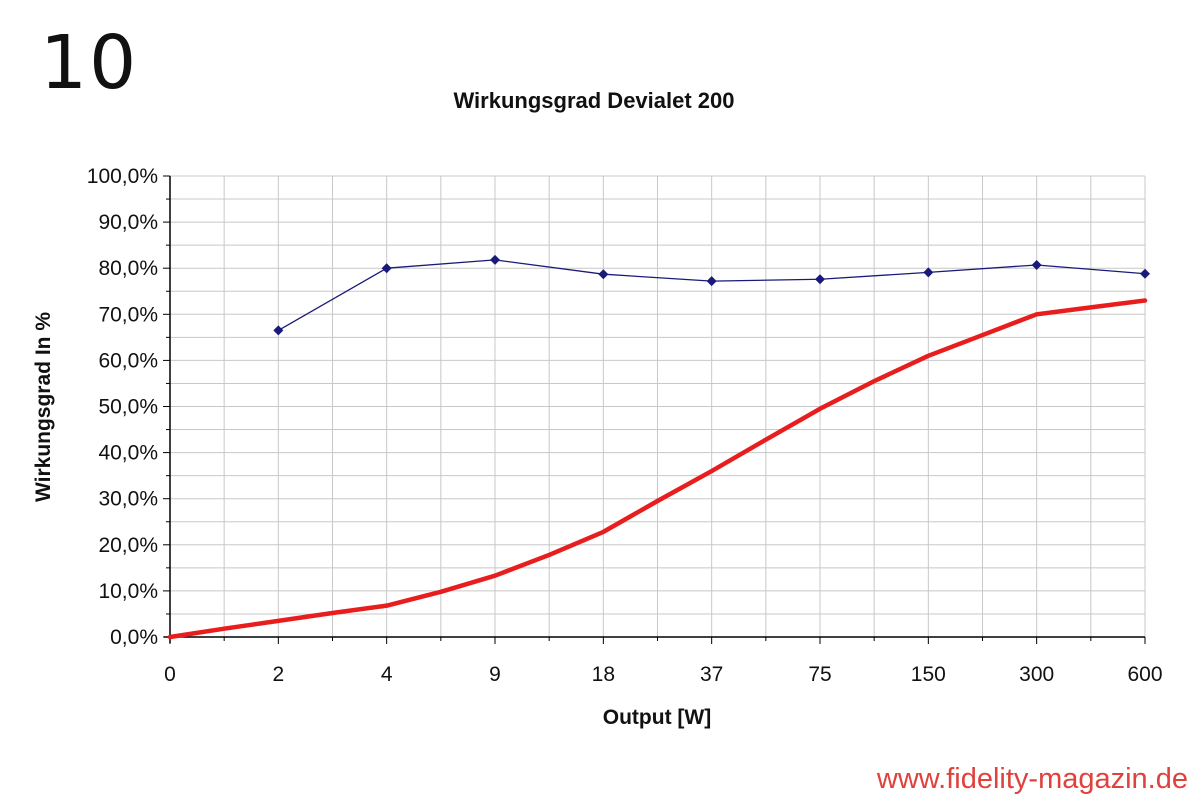 The image size is (1200, 800). Describe the element at coordinates (593, 100) in the screenshot. I see `chart-title: Wirkungsgrad Devialet 200` at that location.